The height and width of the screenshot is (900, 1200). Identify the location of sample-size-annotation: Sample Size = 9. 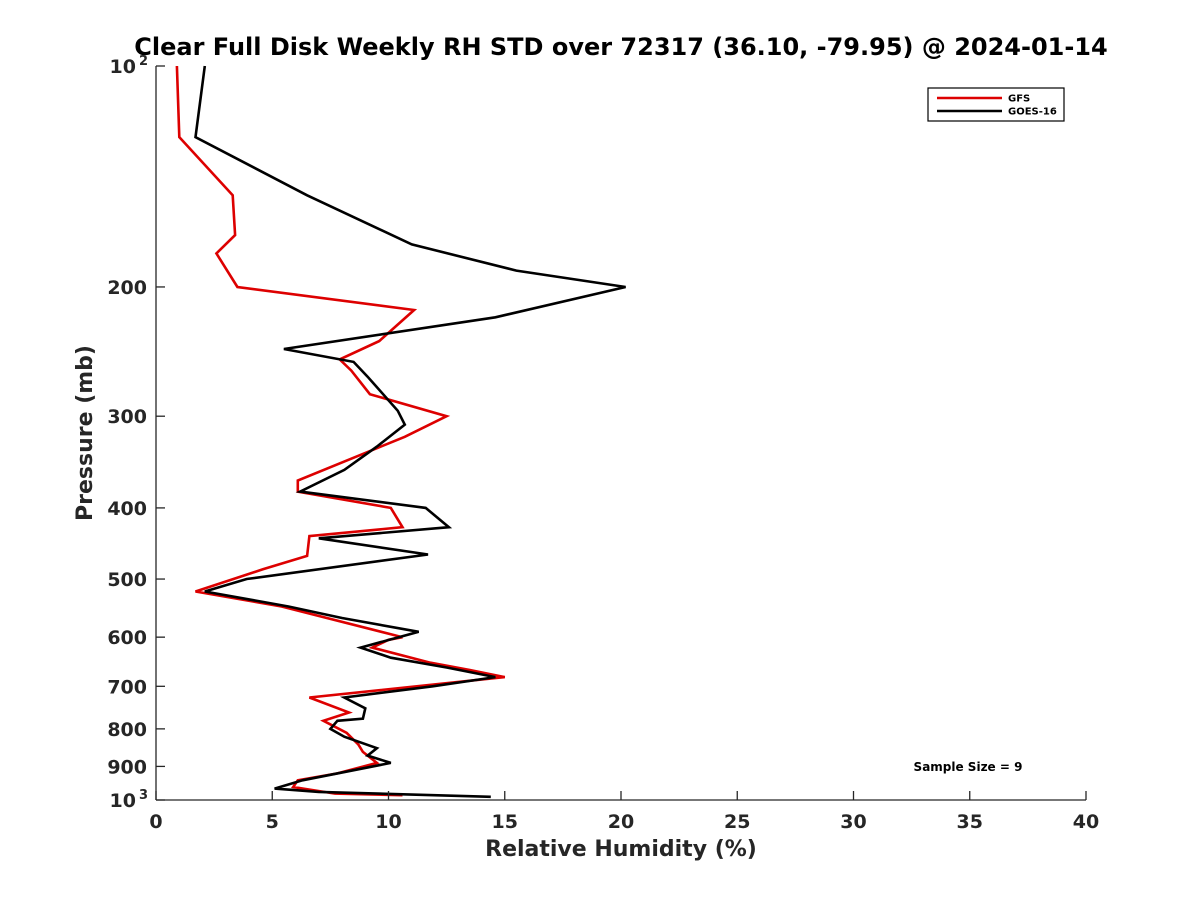
(968, 767).